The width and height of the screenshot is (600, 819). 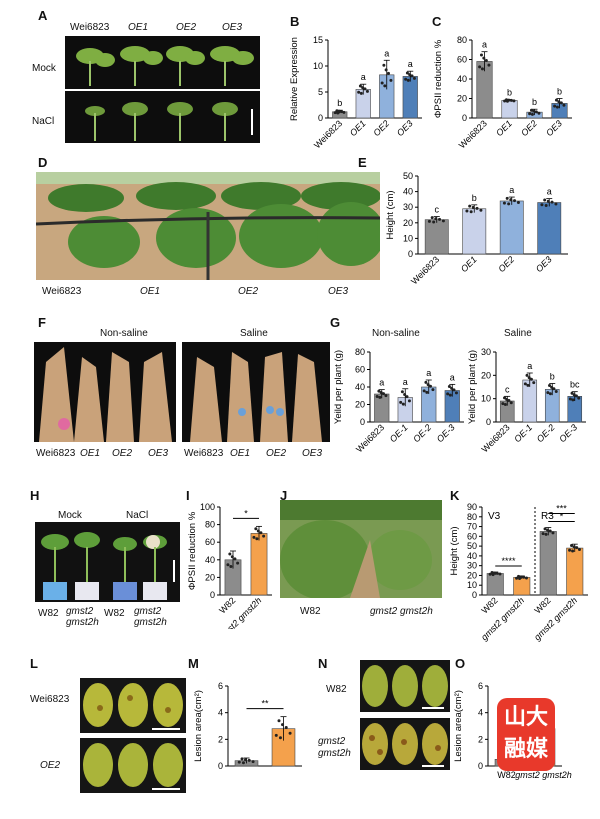 I want to click on f-label-1: Wei6823, so click(x=56, y=453).